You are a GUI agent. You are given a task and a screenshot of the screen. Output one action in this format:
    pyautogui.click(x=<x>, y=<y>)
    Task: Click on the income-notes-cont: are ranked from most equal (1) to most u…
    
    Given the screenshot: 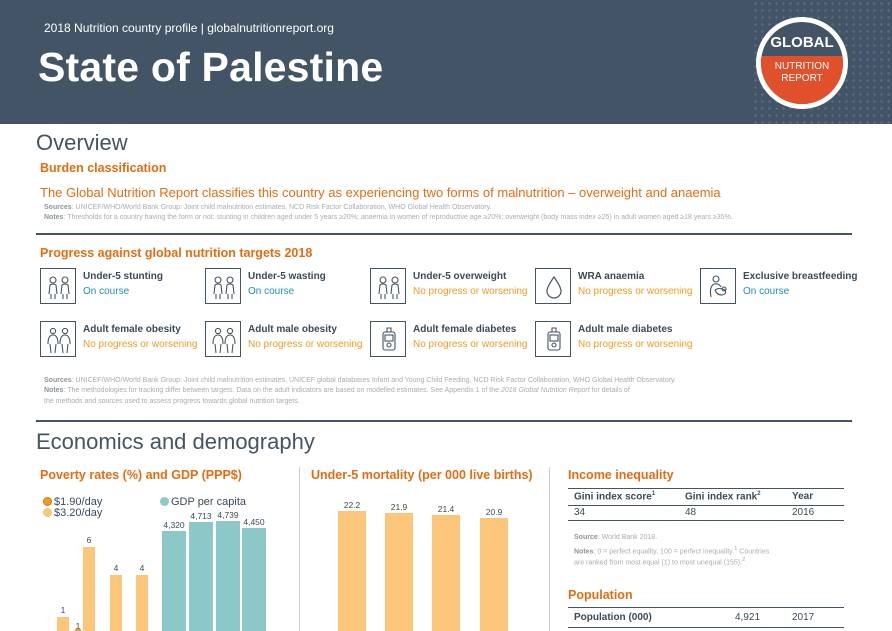 What is the action you would take?
    pyautogui.click(x=660, y=562)
    